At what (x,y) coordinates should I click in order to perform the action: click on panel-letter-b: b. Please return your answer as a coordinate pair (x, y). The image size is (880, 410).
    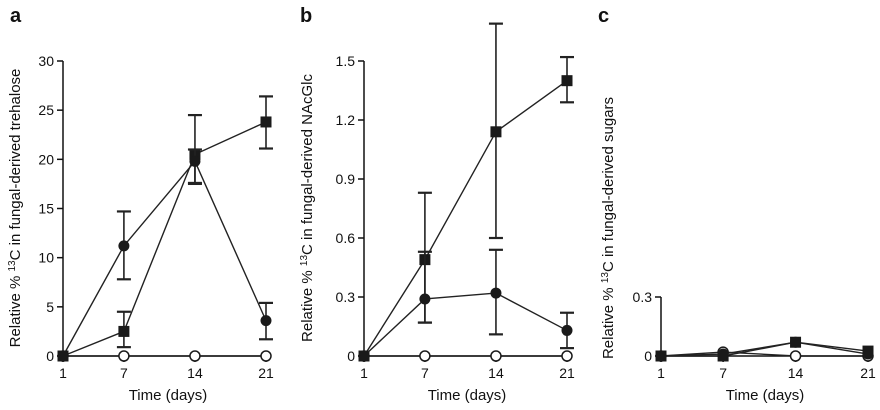
    Looking at the image, I should click on (306, 16).